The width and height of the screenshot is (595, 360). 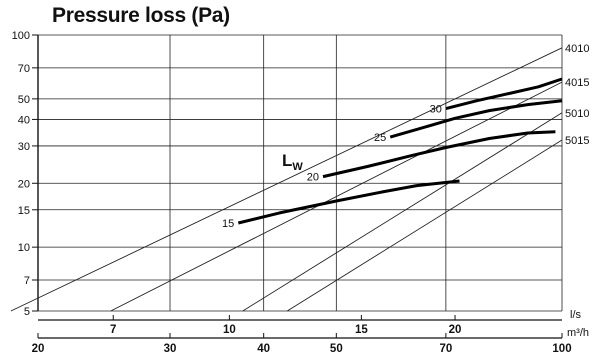 I want to click on x-tick-label-m3h: 50, so click(x=336, y=349).